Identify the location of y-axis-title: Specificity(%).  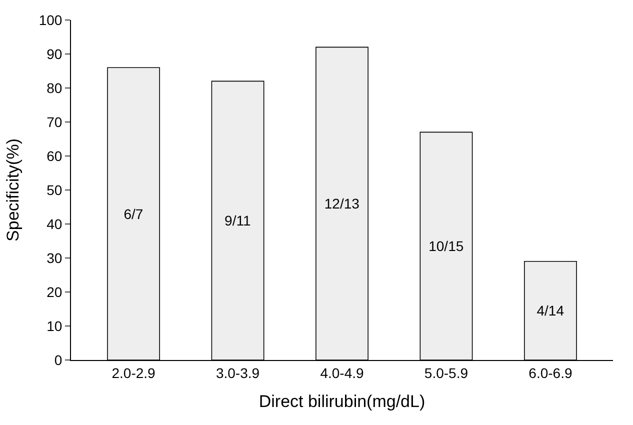
(12, 190).